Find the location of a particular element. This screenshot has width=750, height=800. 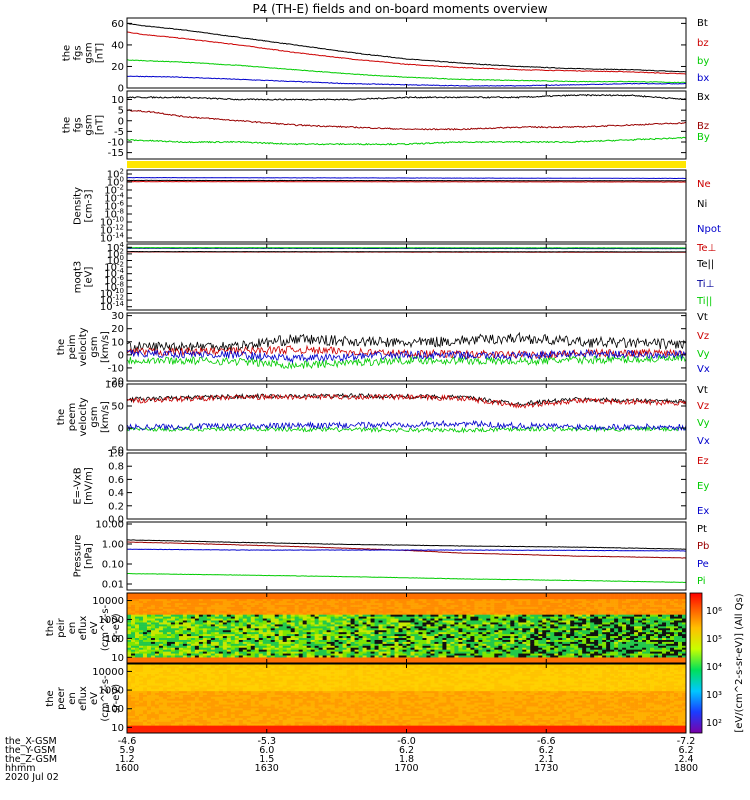

y-tick-label: 0 is located at coordinates (121, 89).